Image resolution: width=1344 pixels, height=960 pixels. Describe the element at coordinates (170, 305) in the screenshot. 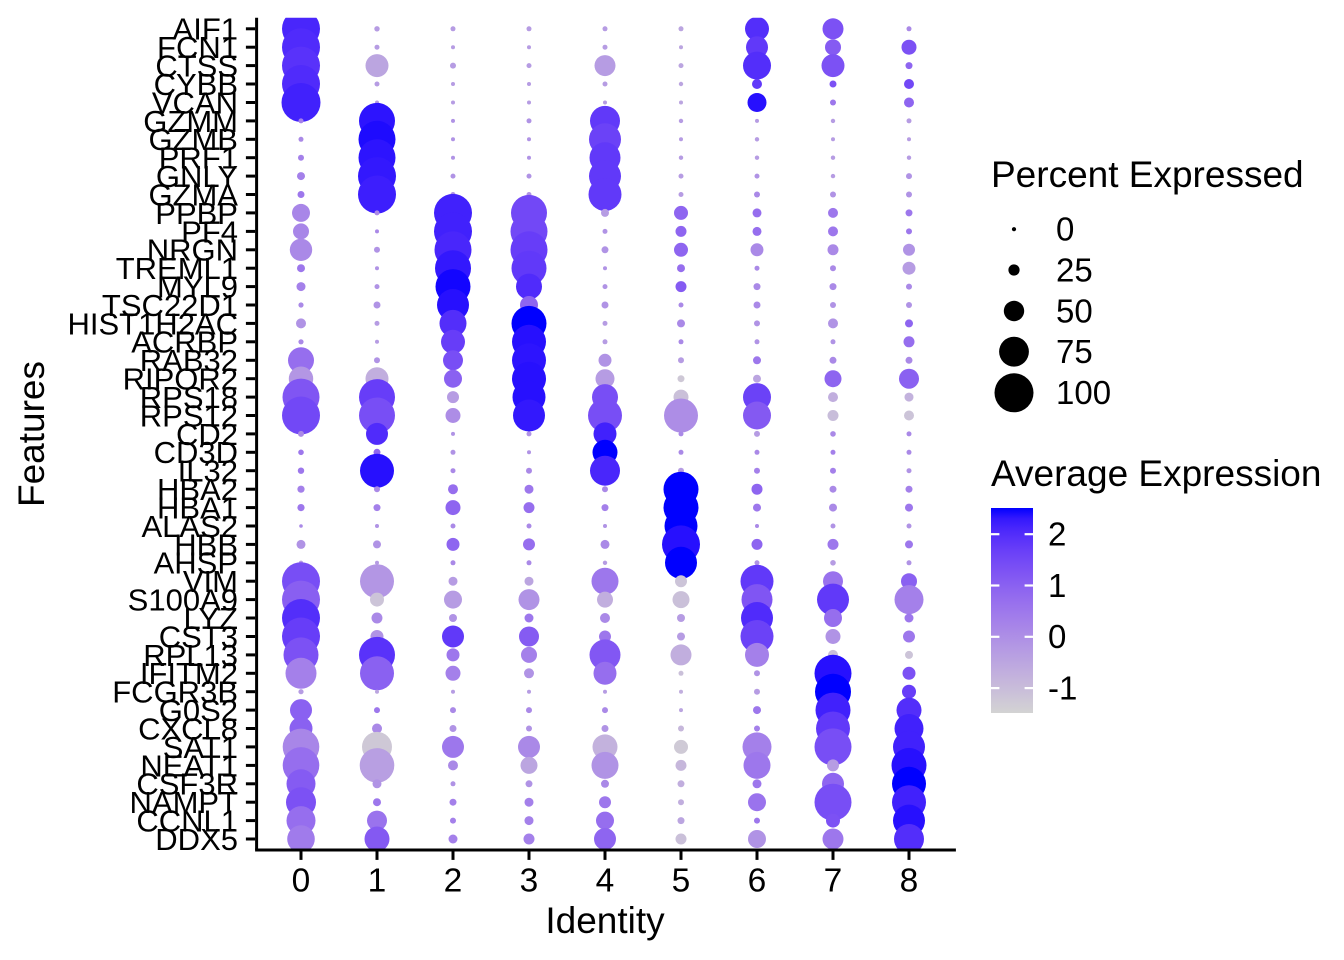

I see `svg-text: TSC22D1` at that location.